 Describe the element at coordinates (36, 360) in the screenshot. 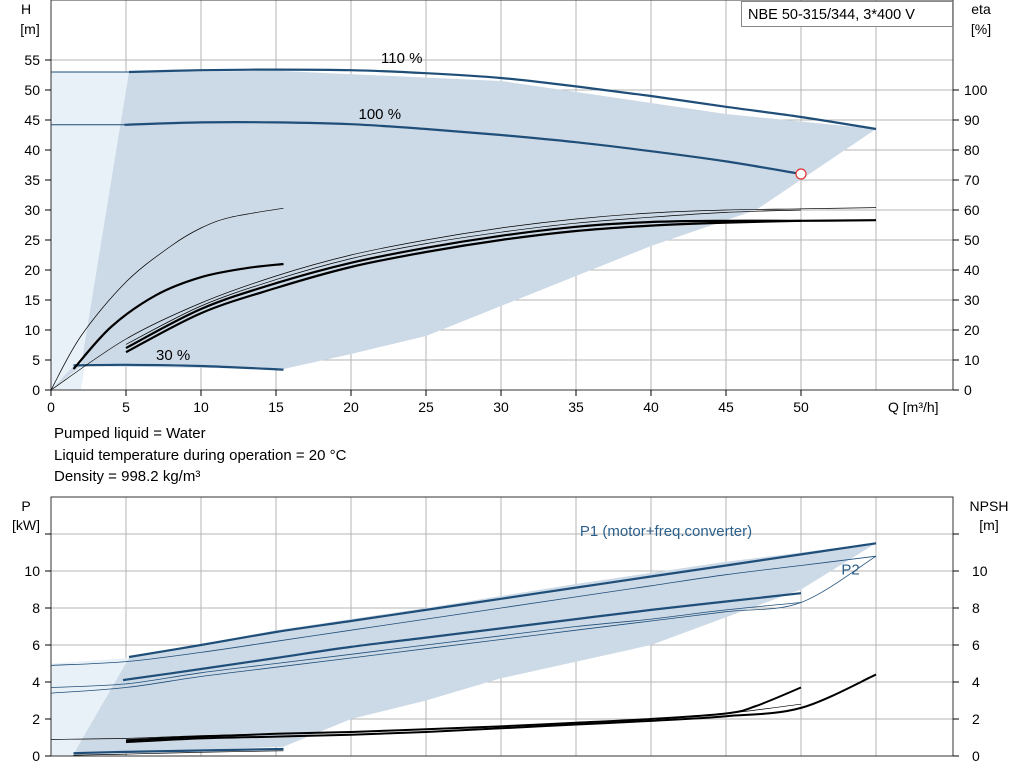

I see `y-tick-label: 5` at that location.